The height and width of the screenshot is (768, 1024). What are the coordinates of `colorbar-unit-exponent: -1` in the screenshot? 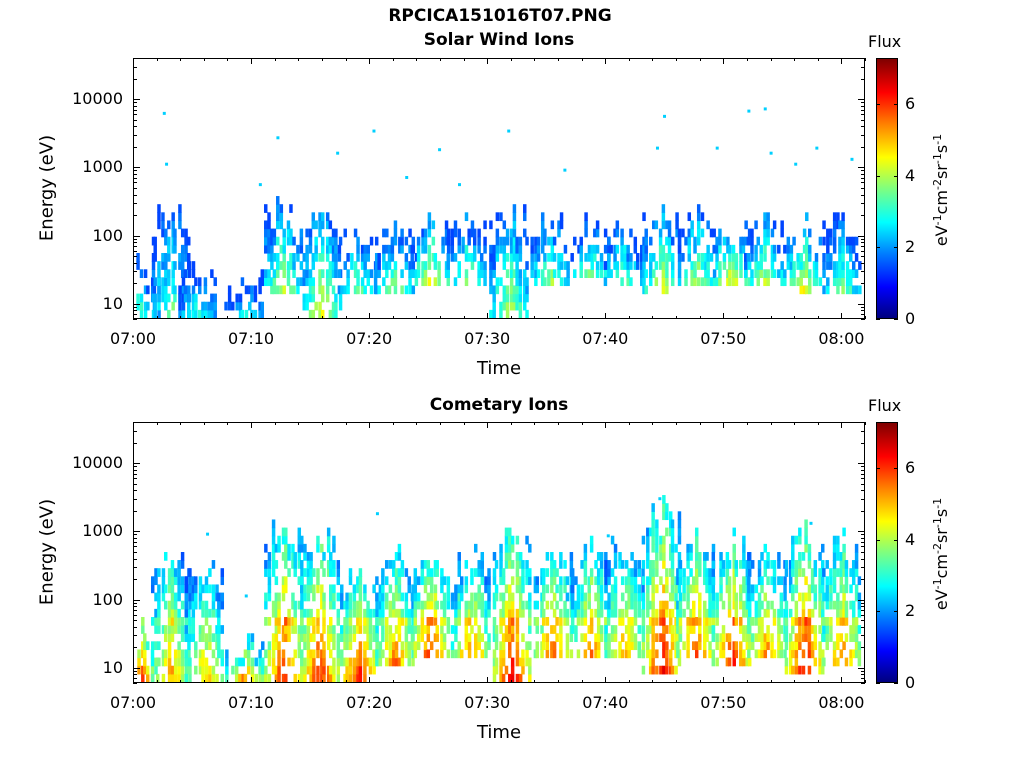 It's located at (937, 584).